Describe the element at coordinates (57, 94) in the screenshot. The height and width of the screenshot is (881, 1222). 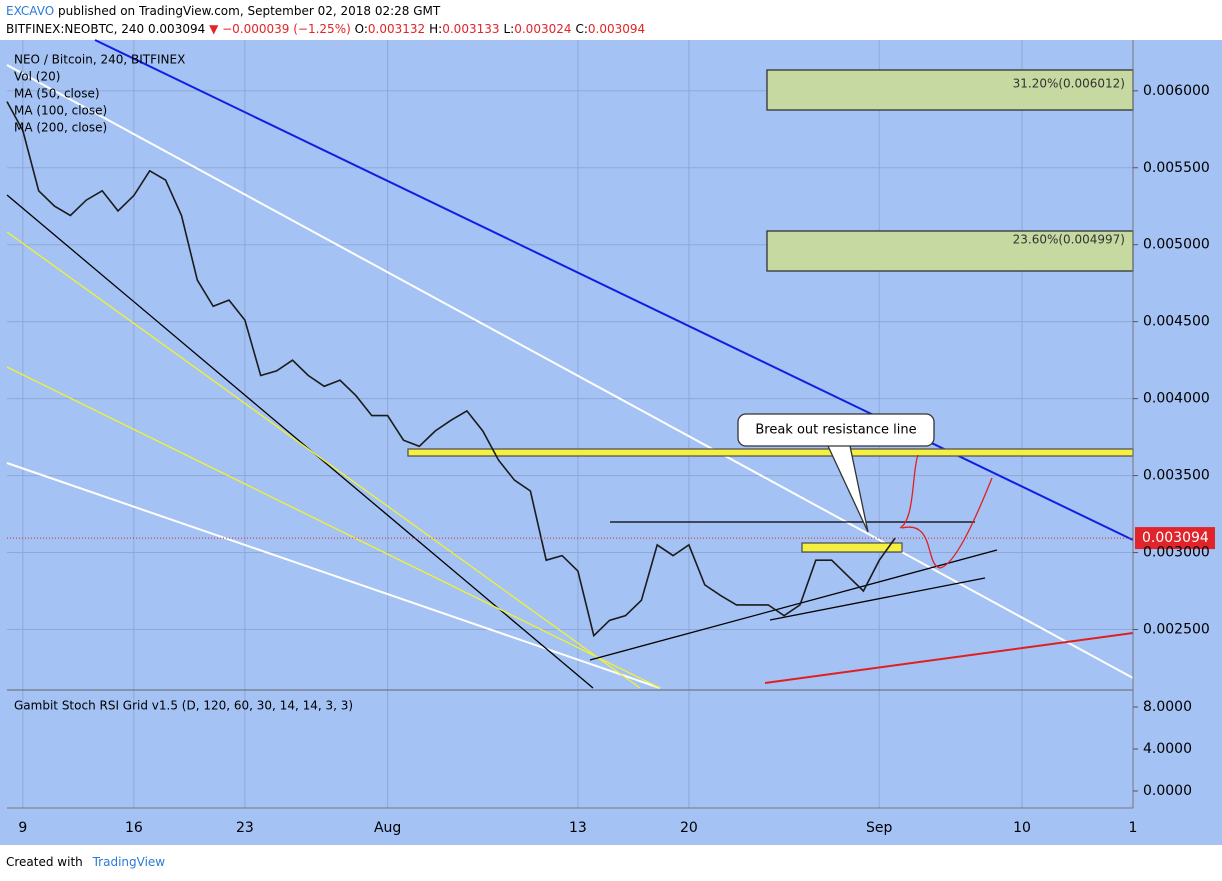
I see `study-label: MA (50, close)` at that location.